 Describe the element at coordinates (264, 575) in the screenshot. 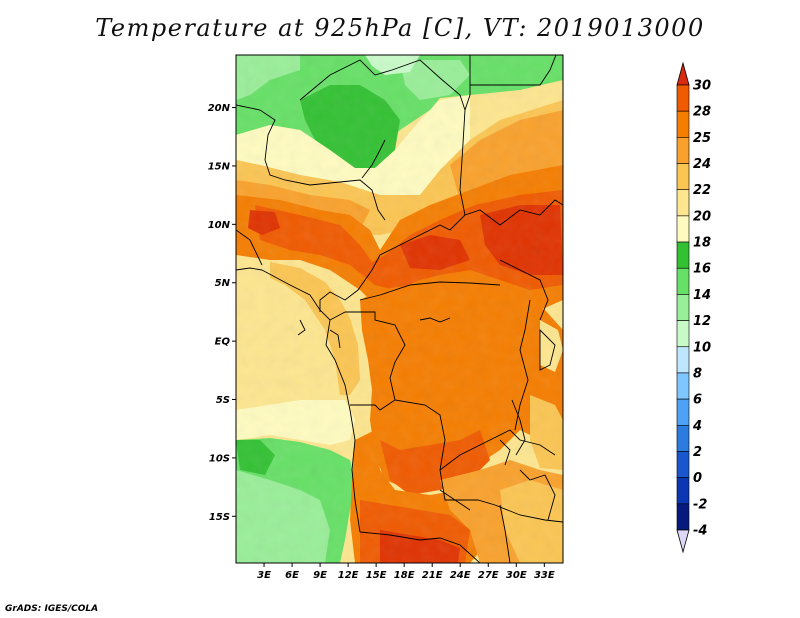

I see `lon-label: 3E` at that location.